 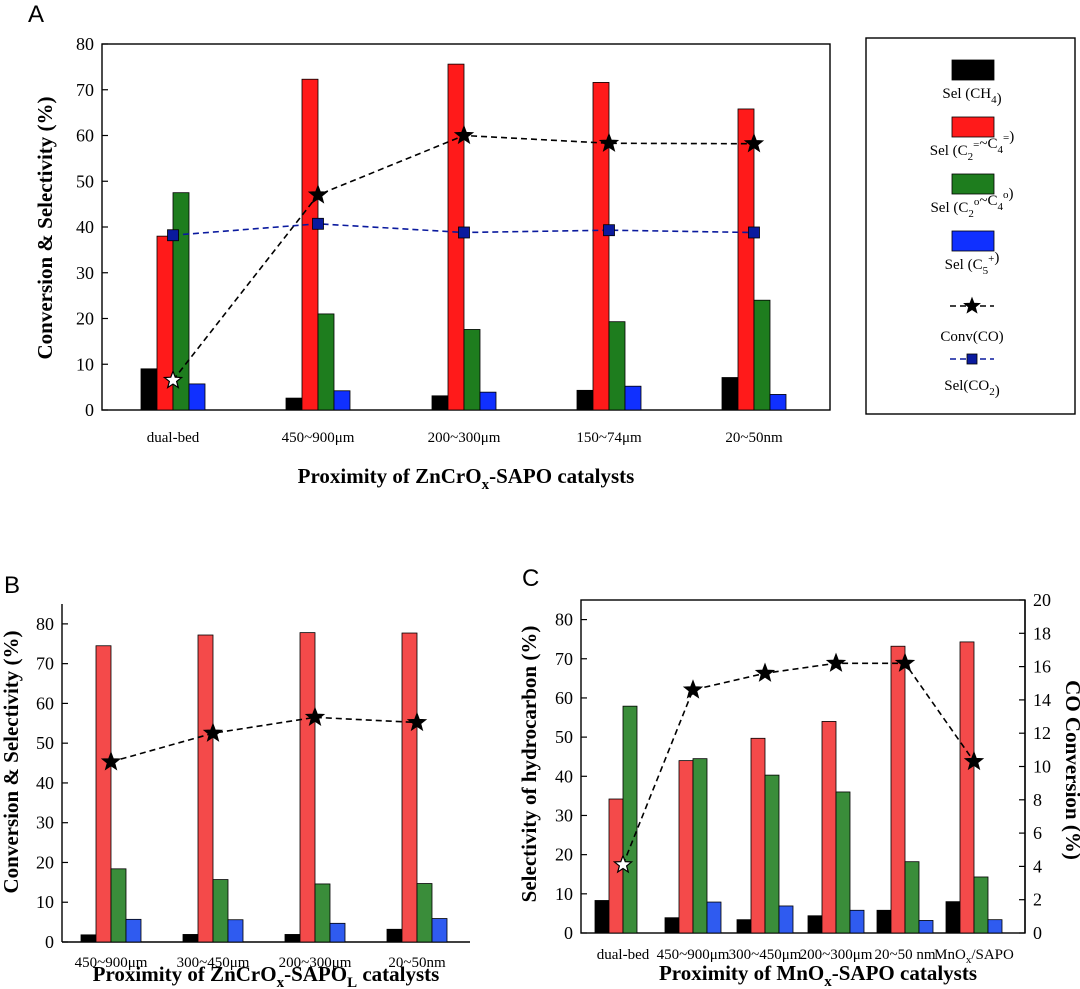 I want to click on y2-tick-label: 2, so click(x=1037, y=900).